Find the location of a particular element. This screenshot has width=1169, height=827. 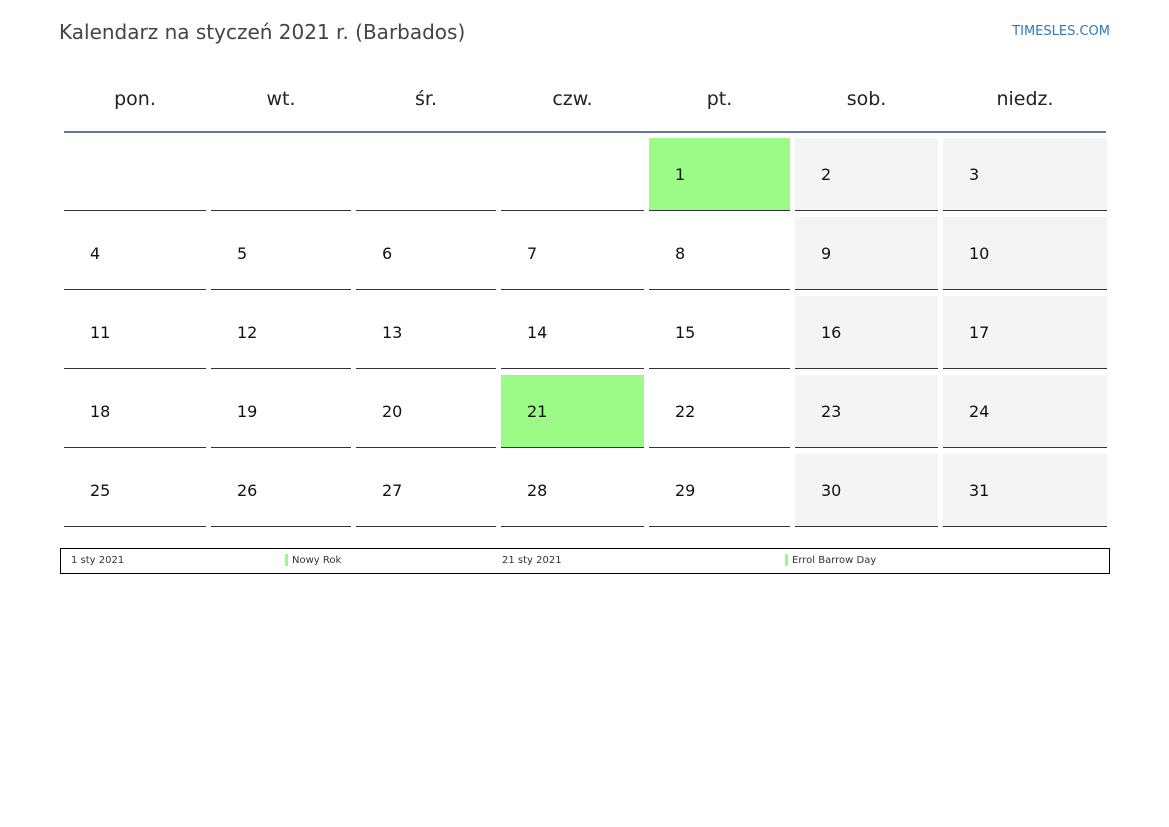

day-cell: 29 is located at coordinates (719, 490).